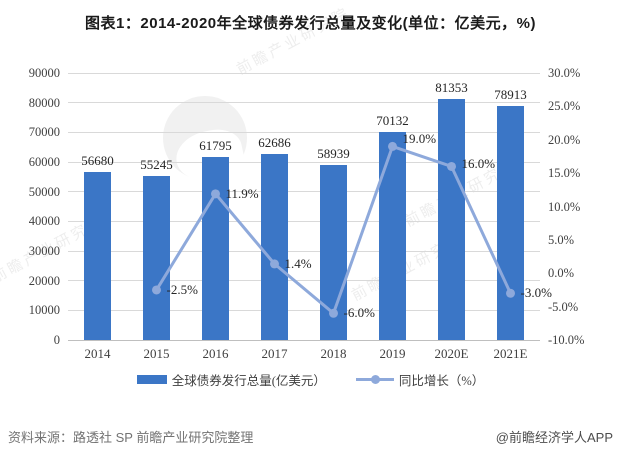  Describe the element at coordinates (392, 120) in the screenshot. I see `bar-value-label-2019: 70132` at that location.